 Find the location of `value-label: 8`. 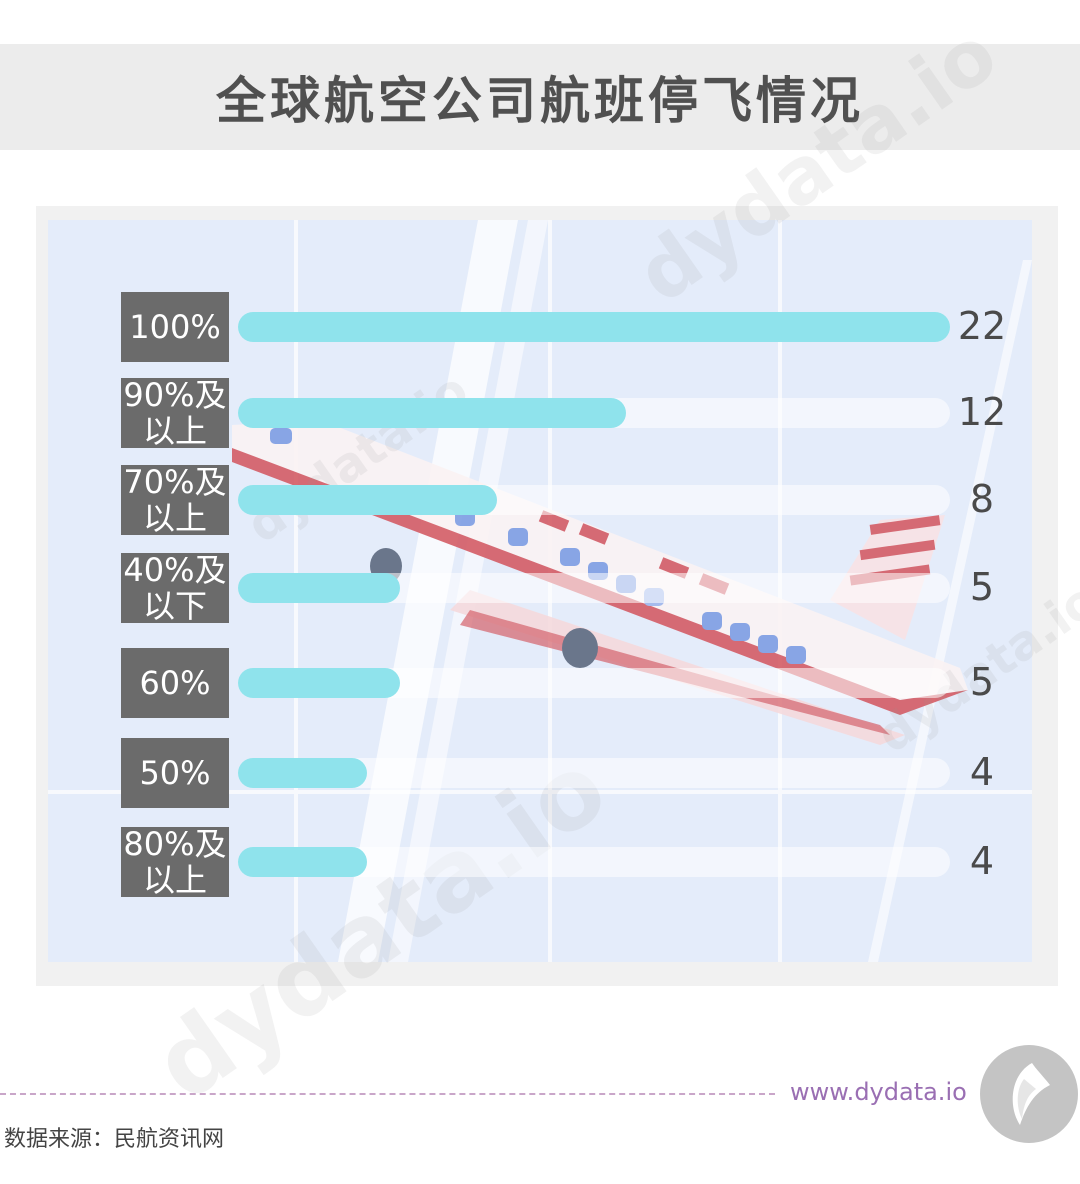

value-label: 8 is located at coordinates (982, 499).